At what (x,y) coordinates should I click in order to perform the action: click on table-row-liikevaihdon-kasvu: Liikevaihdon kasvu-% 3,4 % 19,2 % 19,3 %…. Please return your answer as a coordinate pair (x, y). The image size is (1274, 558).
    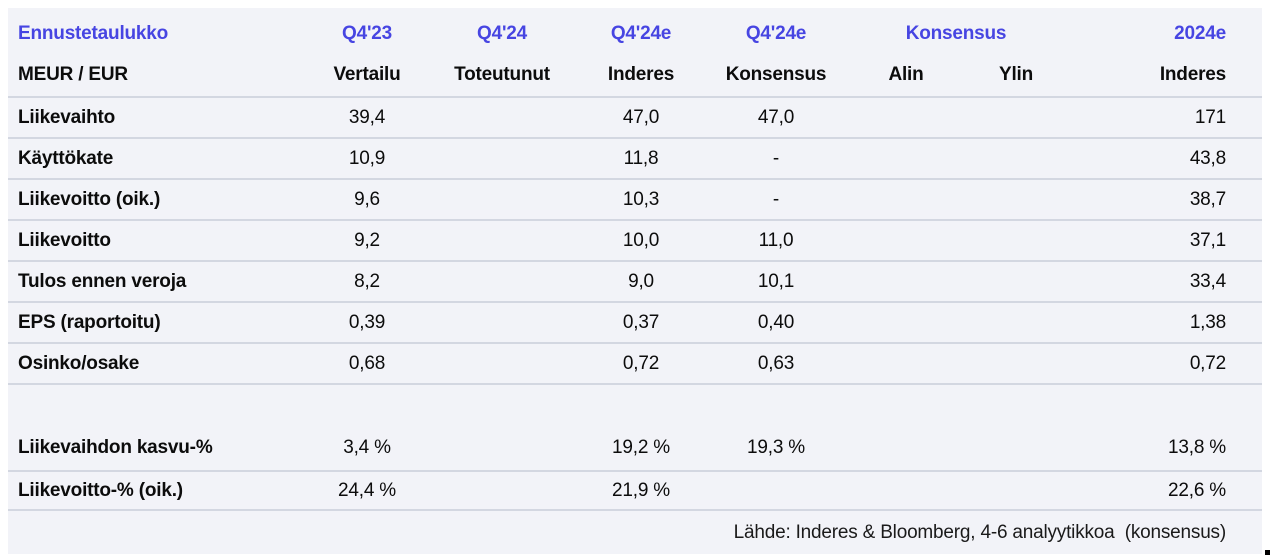
    Looking at the image, I should click on (635, 448).